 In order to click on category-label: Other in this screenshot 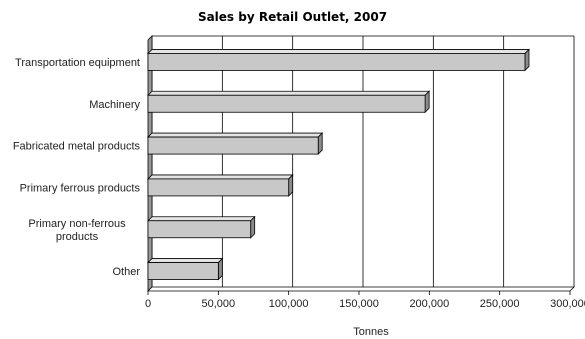, I will do `click(126, 272)`.